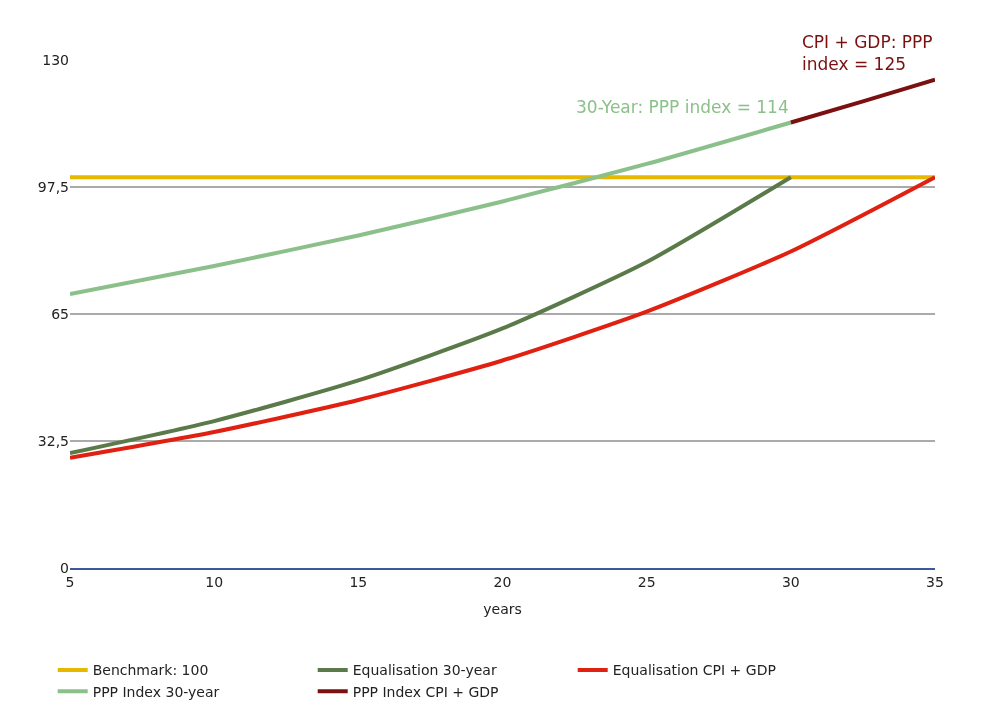  I want to click on legend-label: PPP Index 30-year, so click(156, 691).